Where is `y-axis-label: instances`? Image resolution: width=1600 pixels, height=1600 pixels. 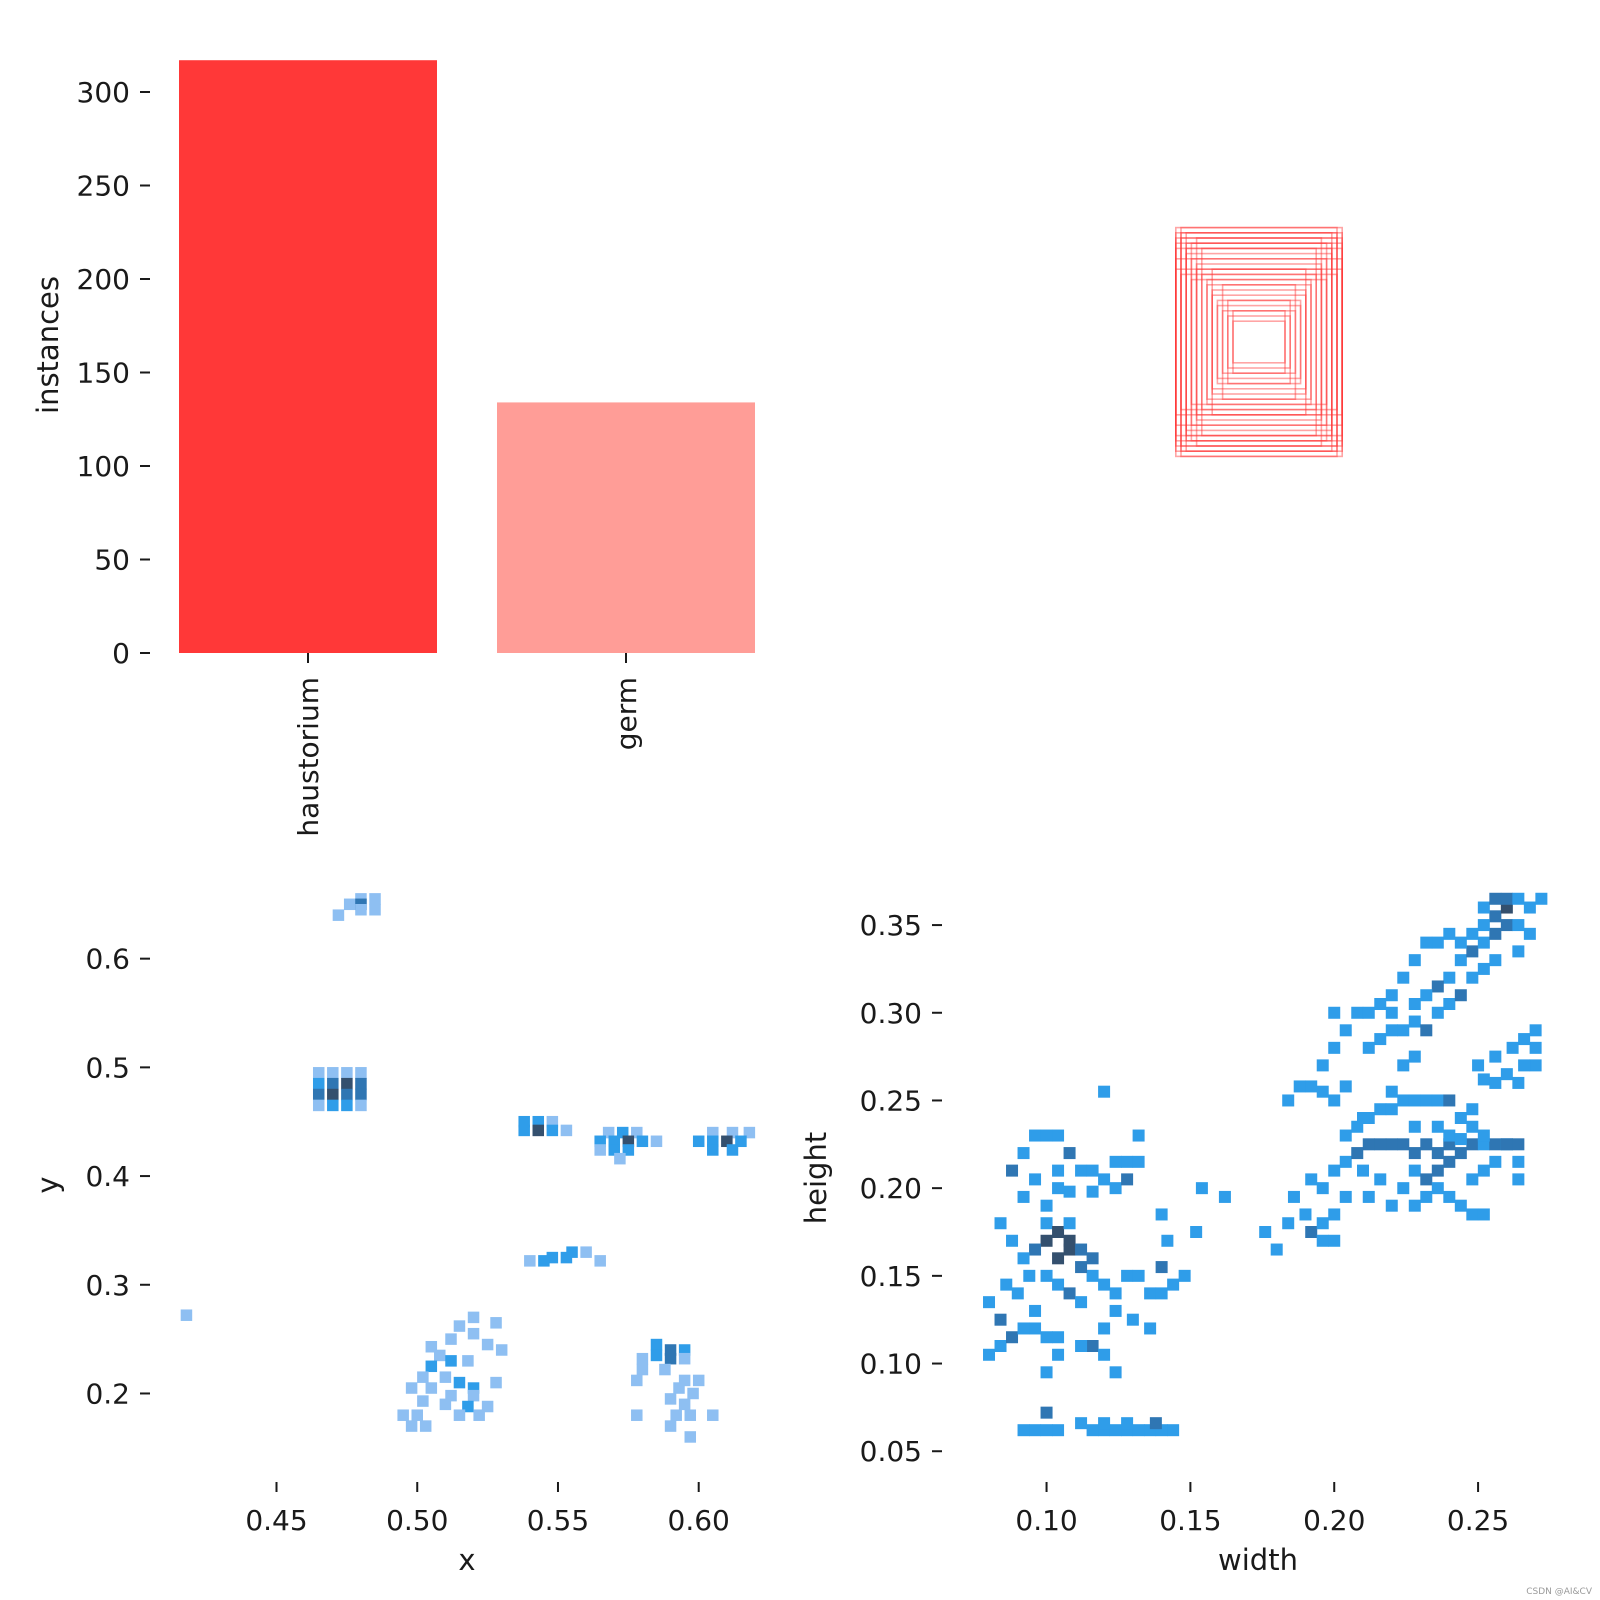
y-axis-label: instances is located at coordinates (48, 345).